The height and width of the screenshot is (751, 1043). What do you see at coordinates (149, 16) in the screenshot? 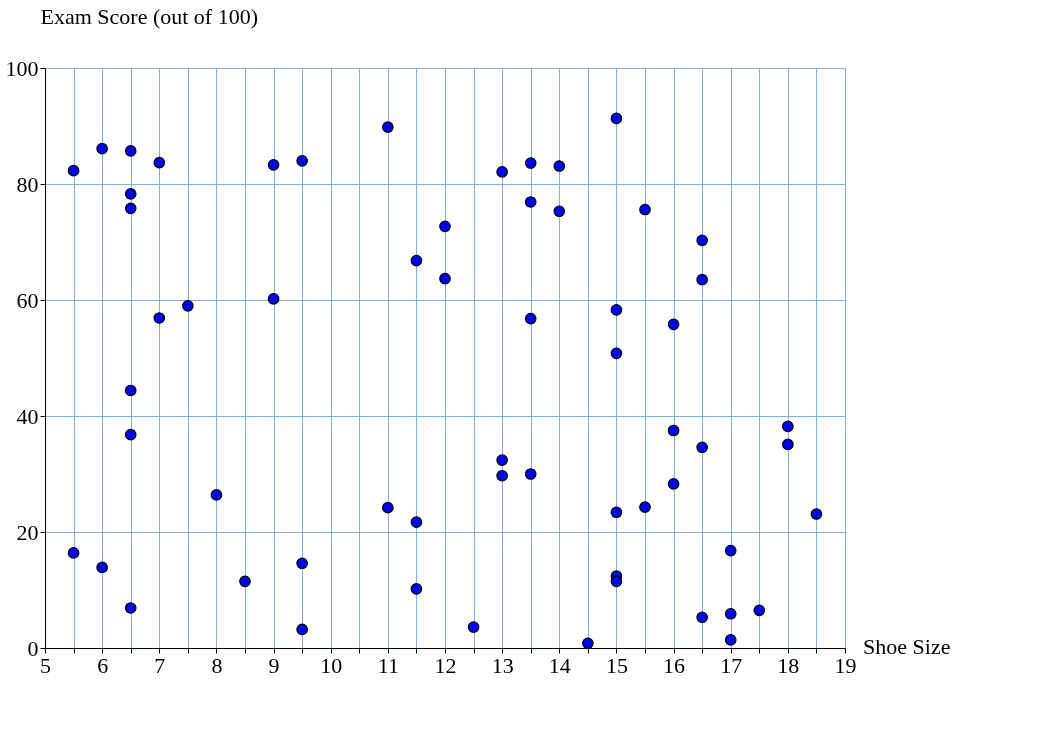
I see `y-axis-title: Exam Score (out of 100)` at bounding box center [149, 16].